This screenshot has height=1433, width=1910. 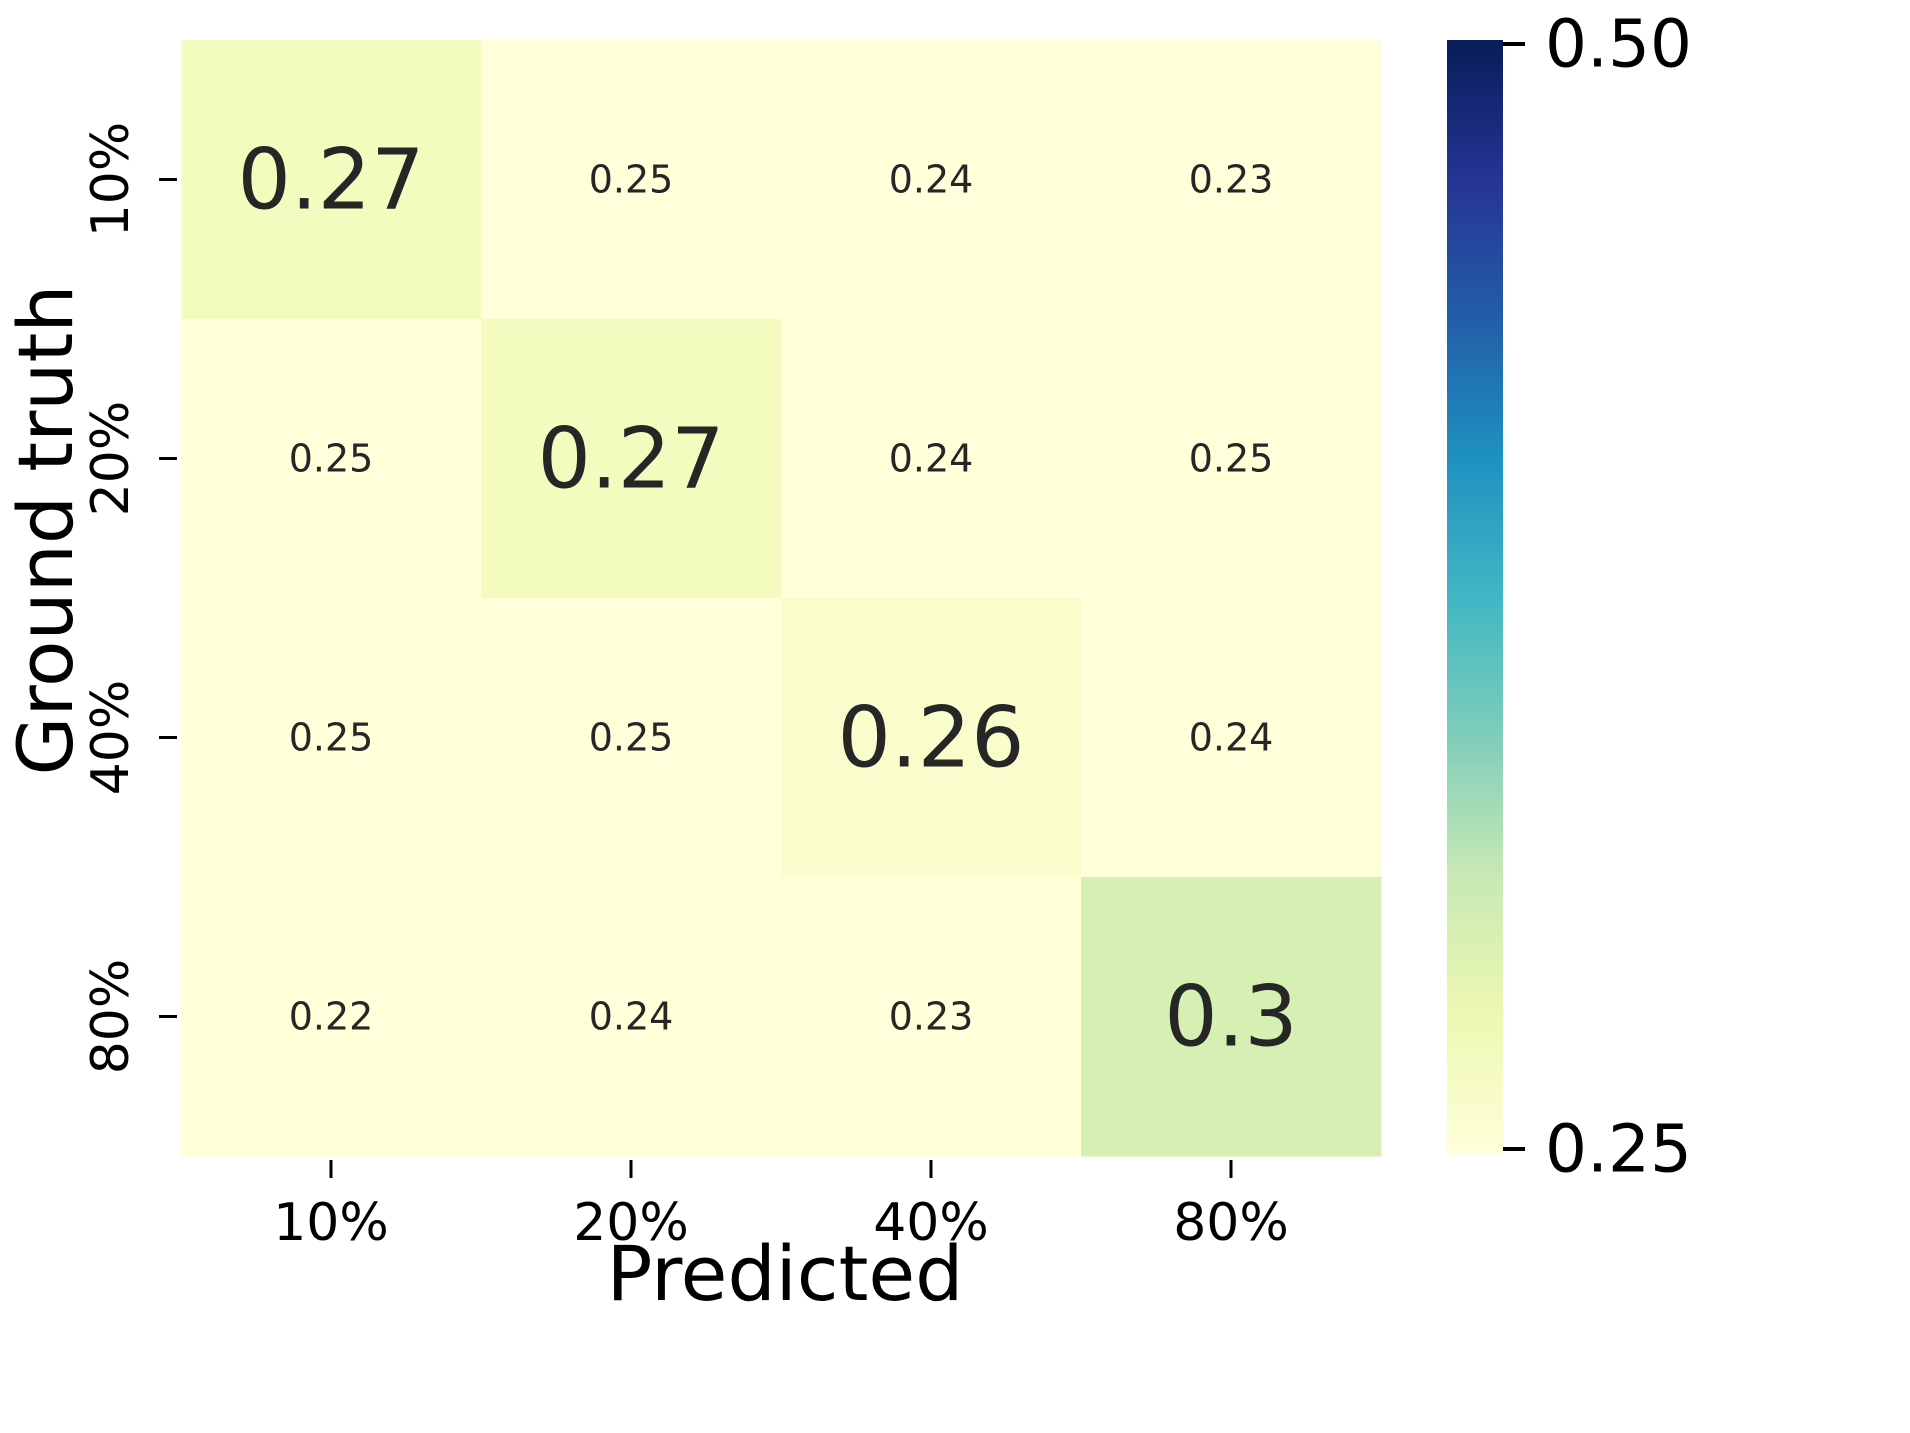 I want to click on colorbar: 0.25 0.50, so click(x=1569, y=597).